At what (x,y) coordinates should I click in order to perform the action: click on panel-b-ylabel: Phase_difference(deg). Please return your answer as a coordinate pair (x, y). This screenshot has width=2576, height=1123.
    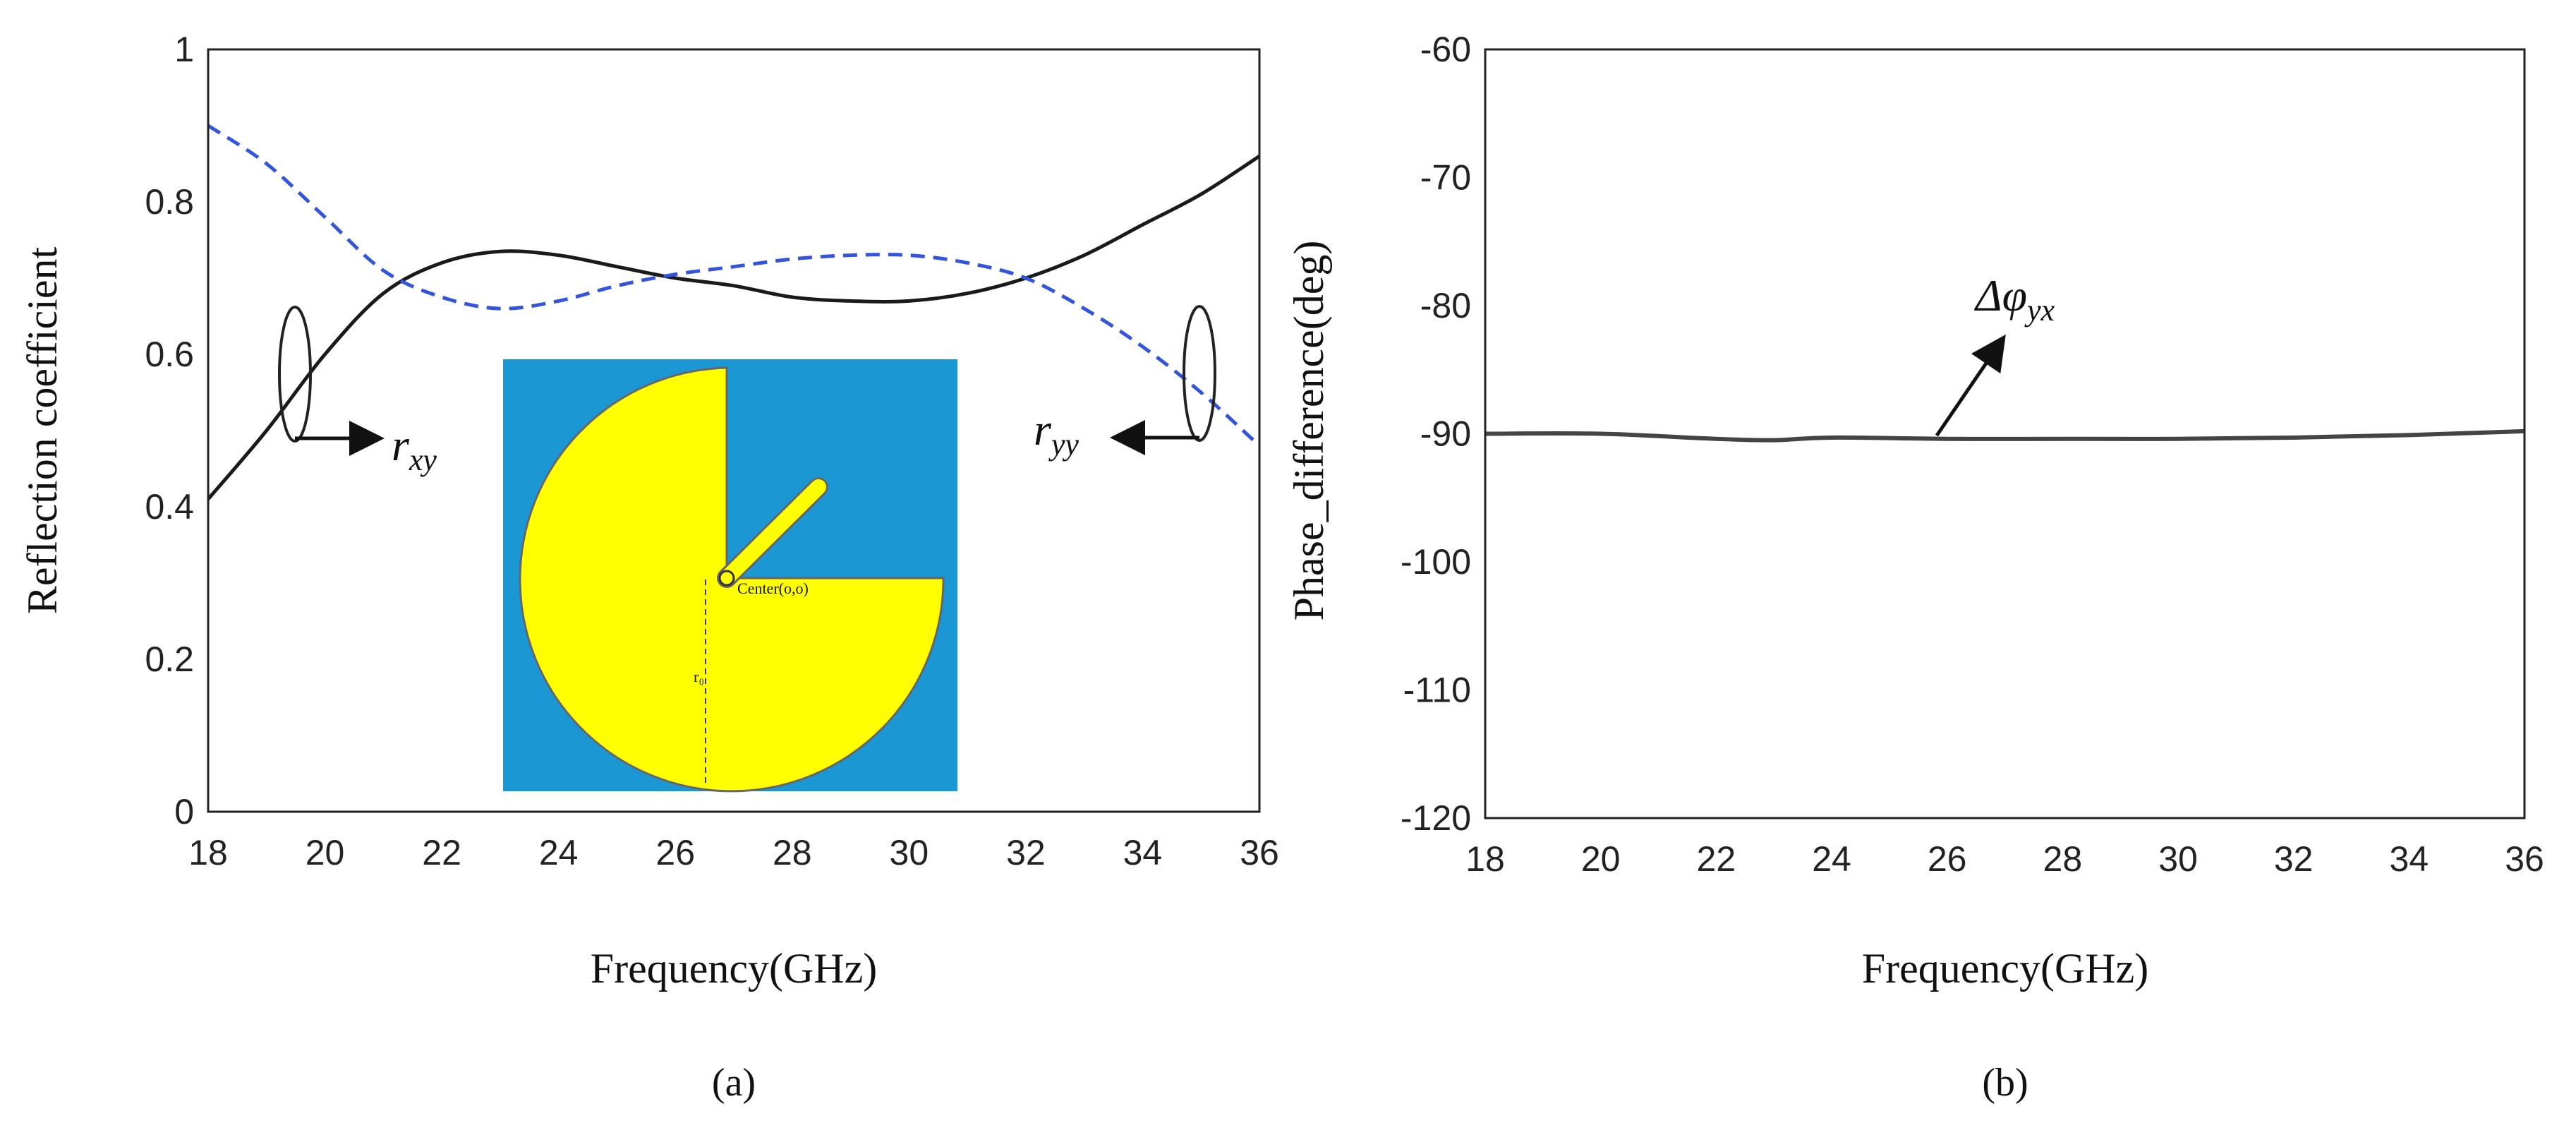
    Looking at the image, I should click on (1309, 431).